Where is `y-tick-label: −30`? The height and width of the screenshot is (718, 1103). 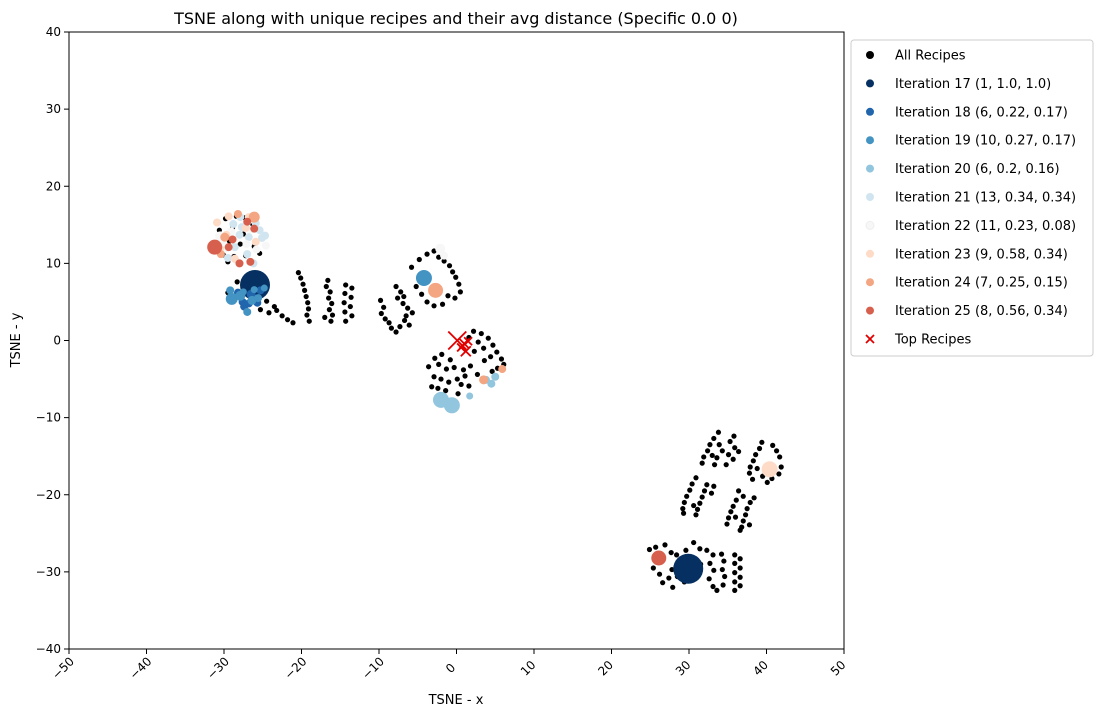
y-tick-label: −30 is located at coordinates (48, 572).